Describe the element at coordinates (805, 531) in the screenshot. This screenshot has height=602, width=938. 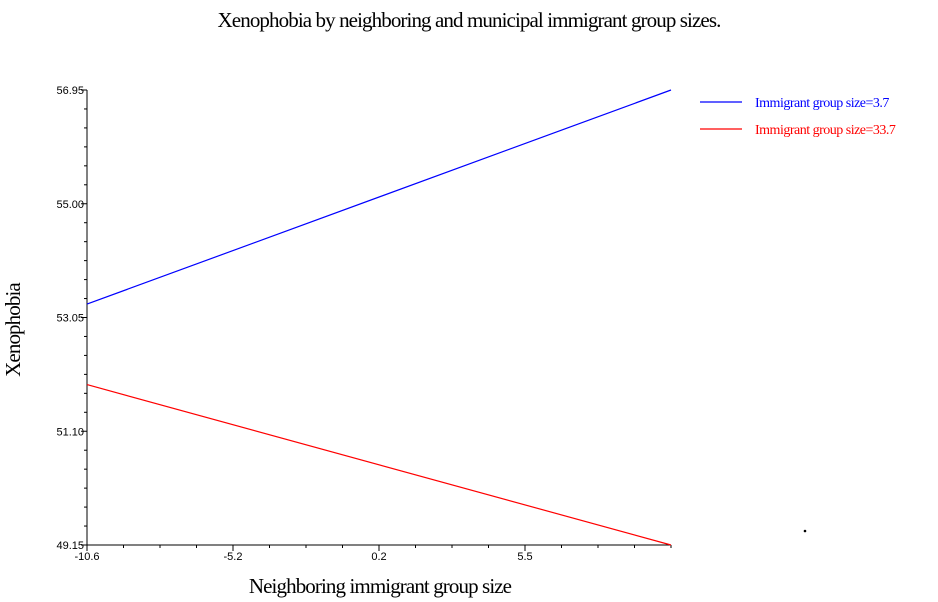
I see `stray-dot` at that location.